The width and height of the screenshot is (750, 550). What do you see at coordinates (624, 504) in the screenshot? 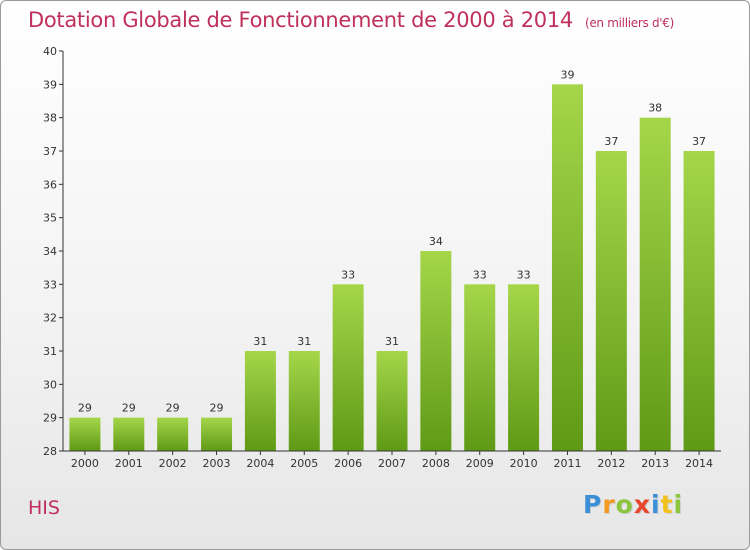
I see `logo-letter: o` at bounding box center [624, 504].